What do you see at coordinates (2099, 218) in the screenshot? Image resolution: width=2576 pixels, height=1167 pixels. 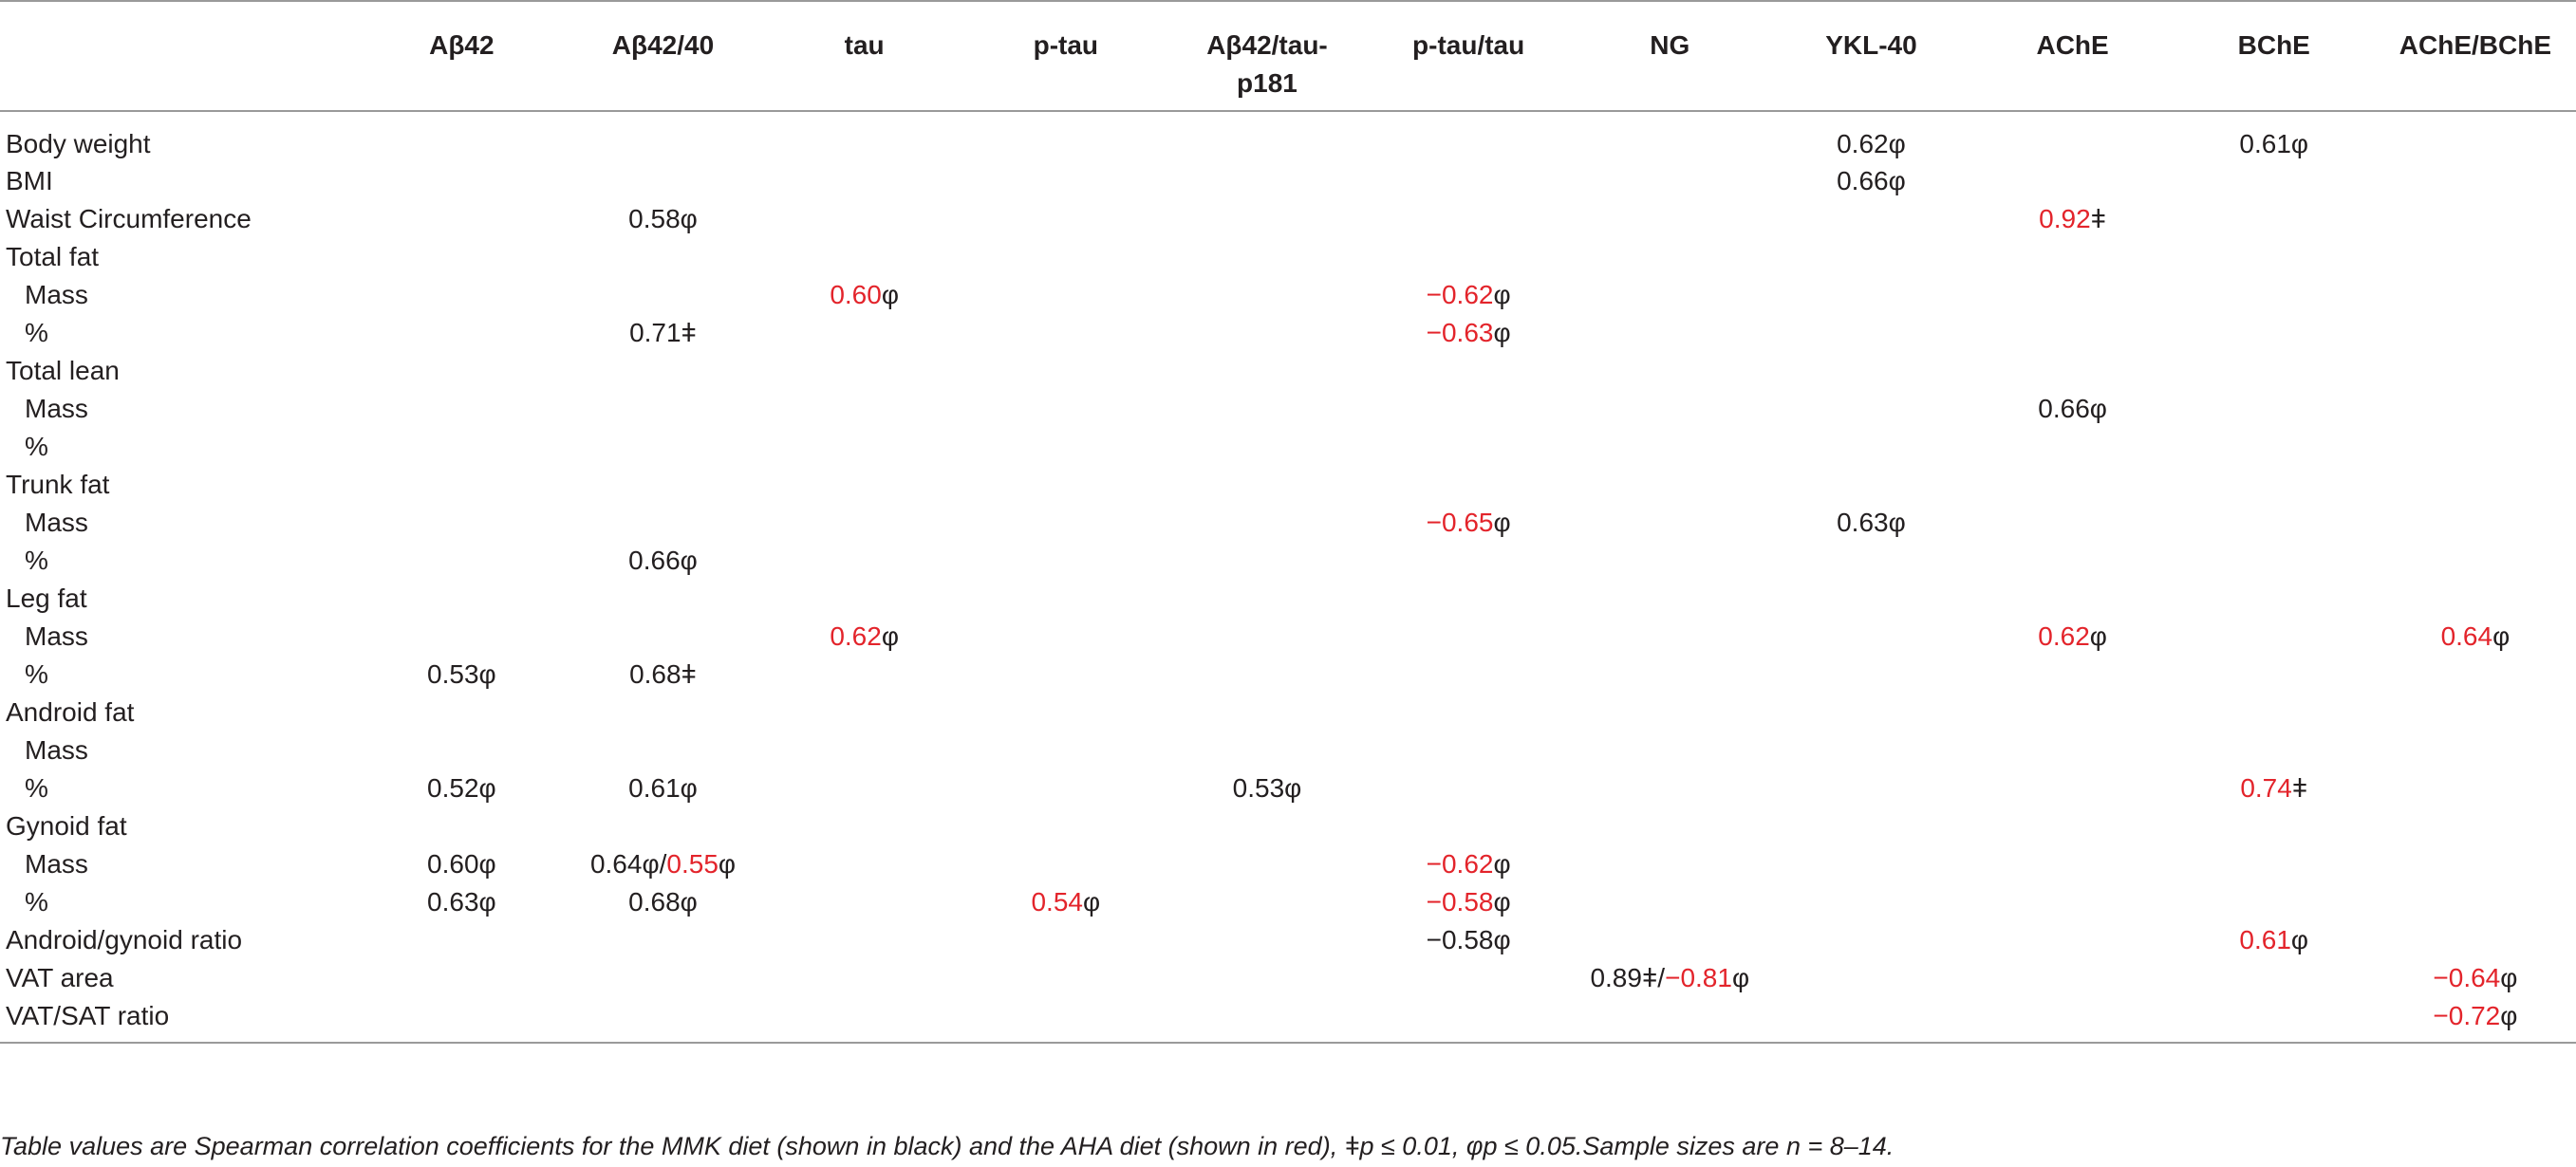 I see `mmk-value: ǂ` at bounding box center [2099, 218].